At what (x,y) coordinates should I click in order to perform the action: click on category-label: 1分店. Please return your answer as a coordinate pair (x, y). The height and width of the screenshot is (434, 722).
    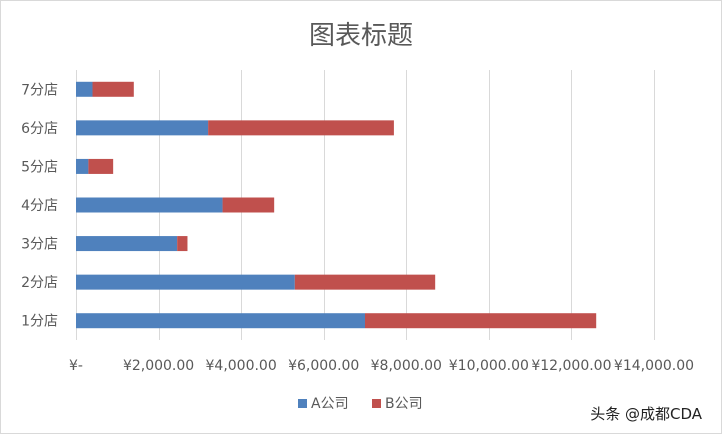
    Looking at the image, I should click on (39, 322).